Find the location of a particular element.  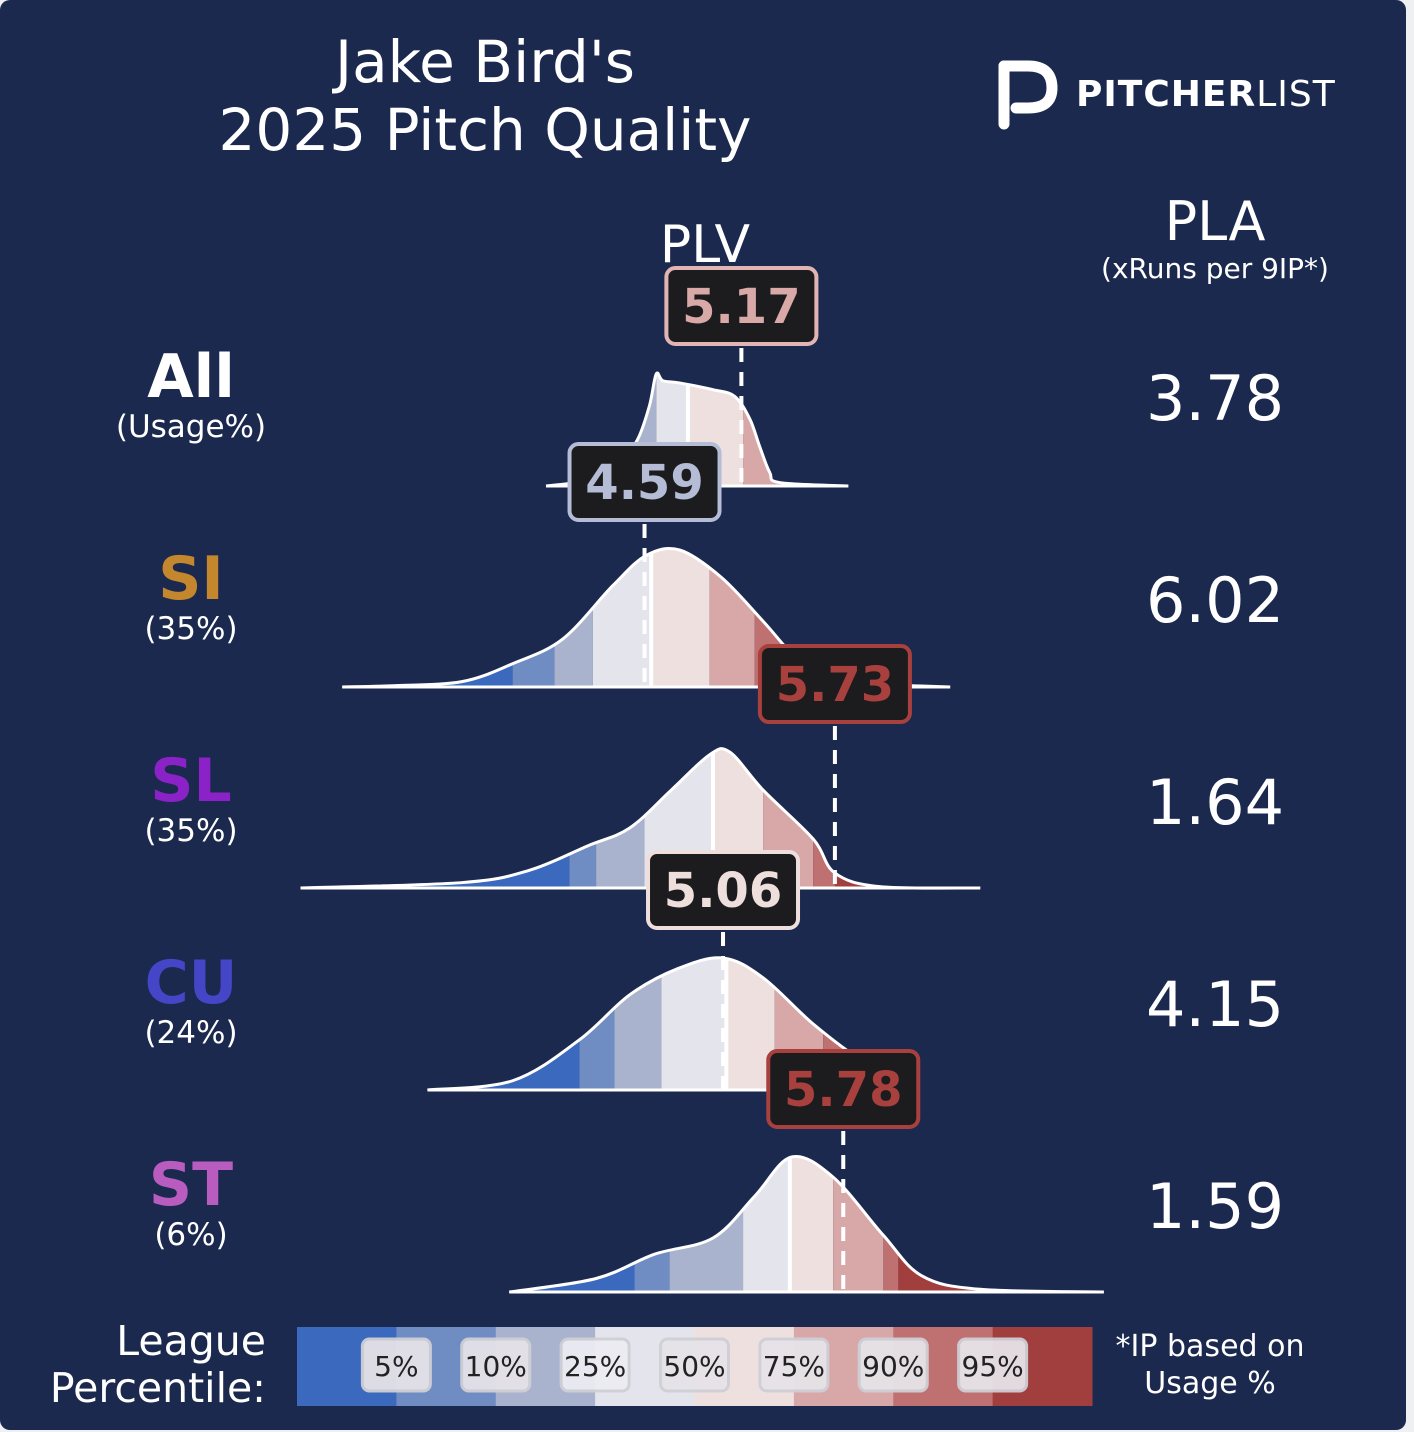

brand-name-bold: PITCHER is located at coordinates (1166, 94).